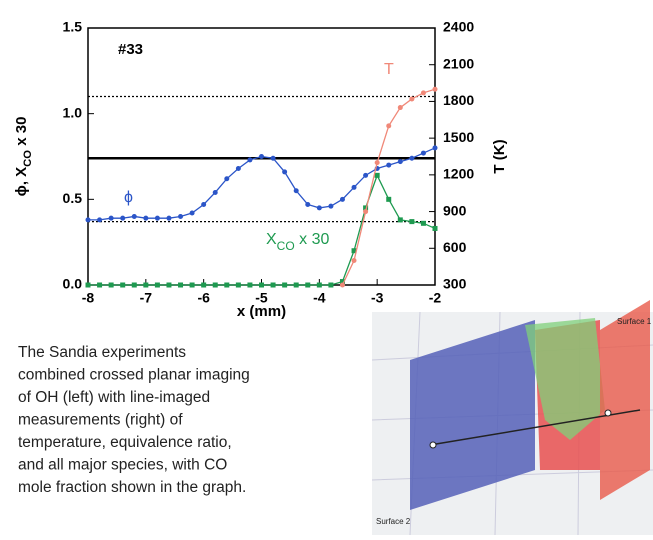  Describe the element at coordinates (458, 63) in the screenshot. I see `y2-tick-label: 2100` at that location.